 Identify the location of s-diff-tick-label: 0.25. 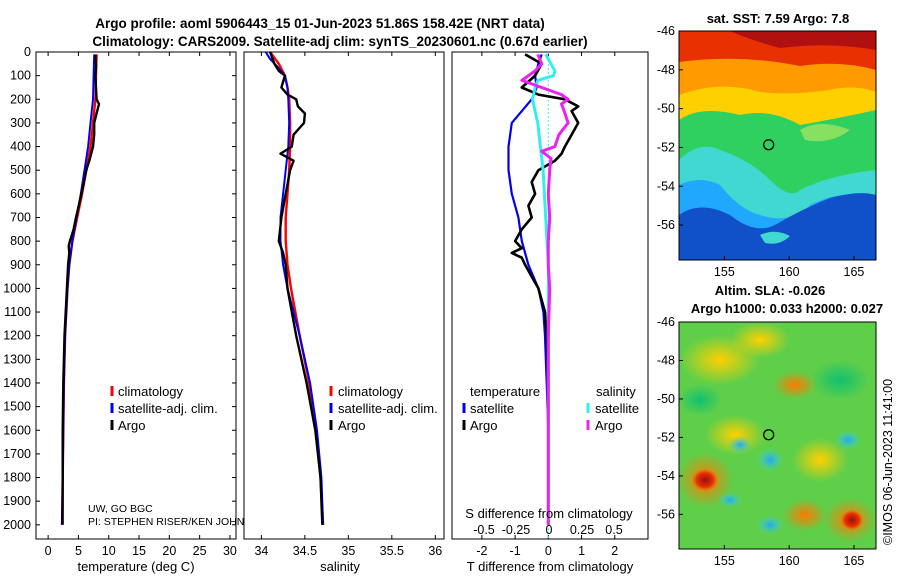
(582, 530).